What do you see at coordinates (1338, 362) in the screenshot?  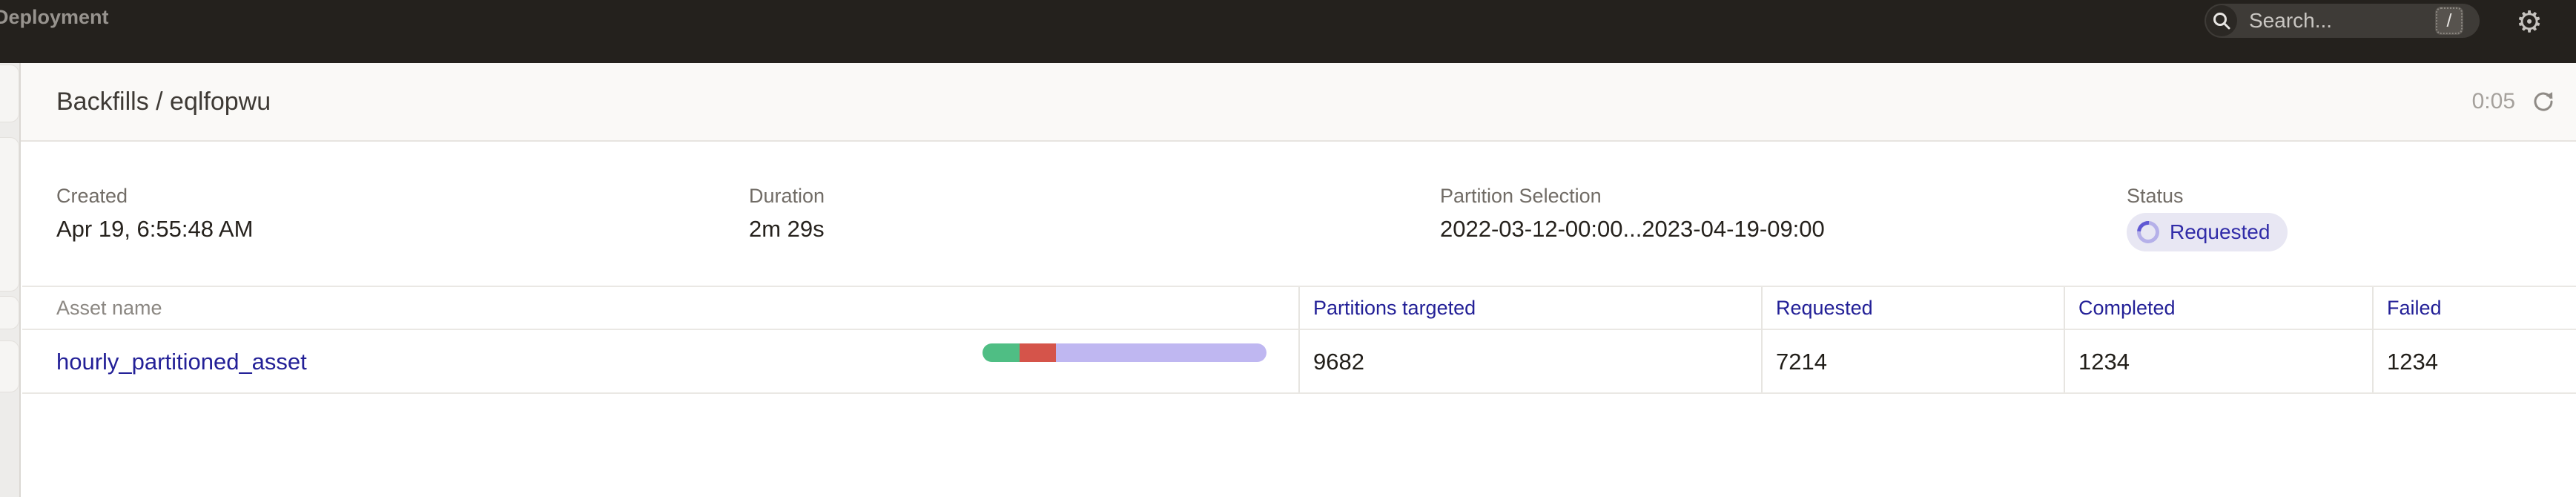 I see `cell-partitions-targeted: 9682` at bounding box center [1338, 362].